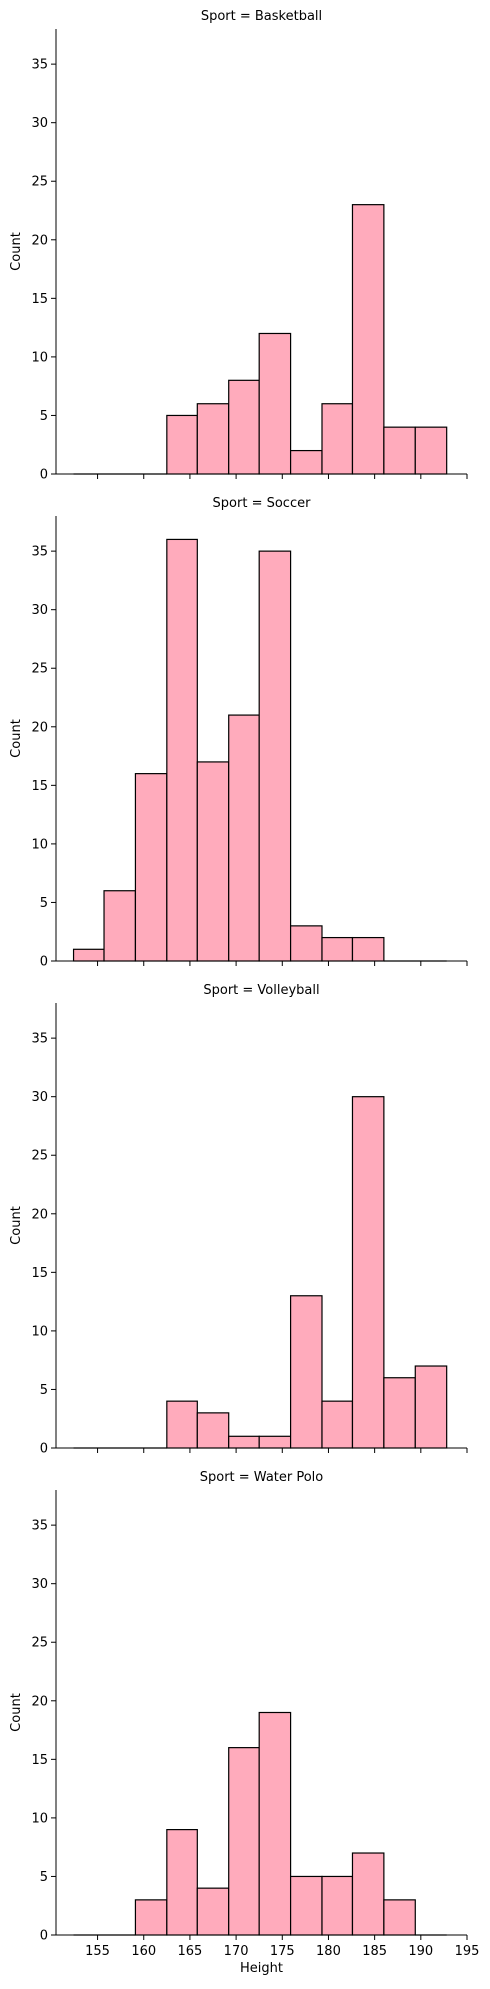 This screenshot has width=490, height=1989. Describe the element at coordinates (374, 1951) in the screenshot. I see `x-tick-label: 185` at that location.